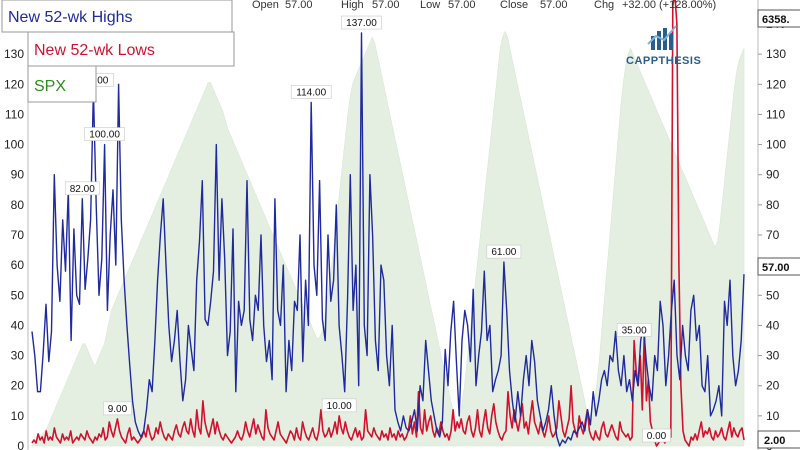  I want to click on right-y-tick-label: 50, so click(773, 295).